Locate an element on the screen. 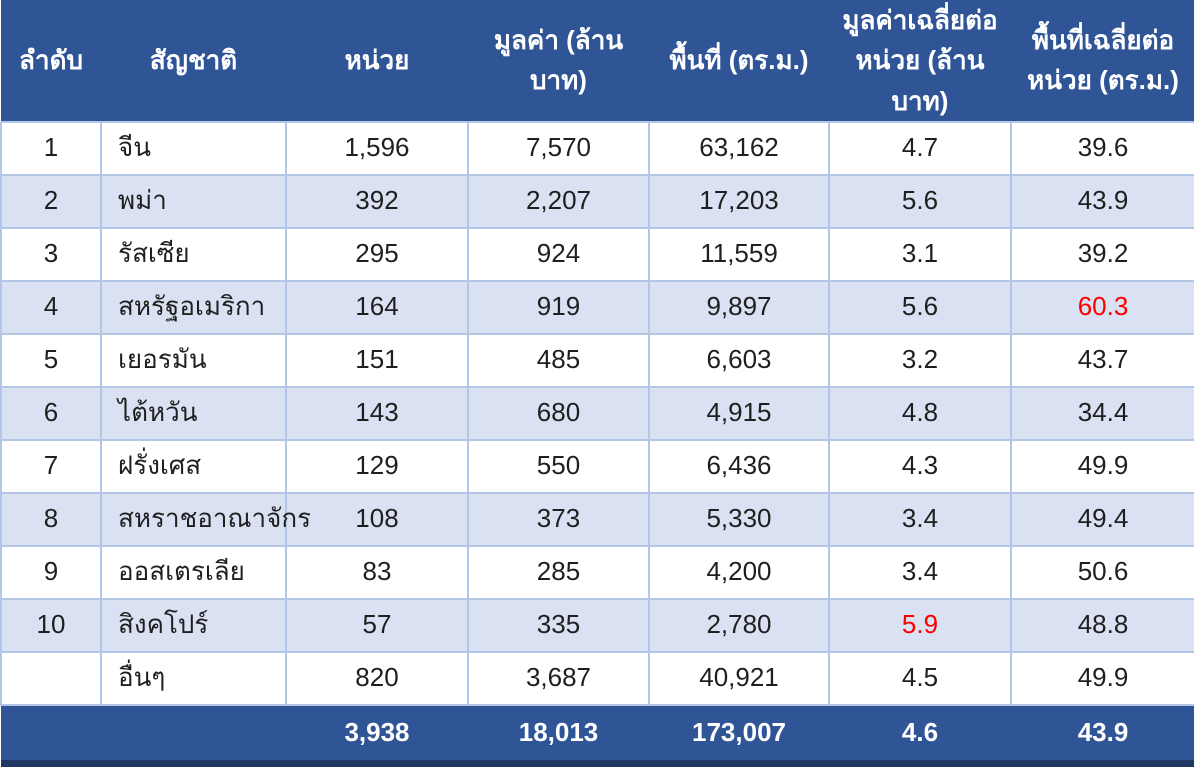 The image size is (1194, 767). cell-area: 4,915 is located at coordinates (739, 413).